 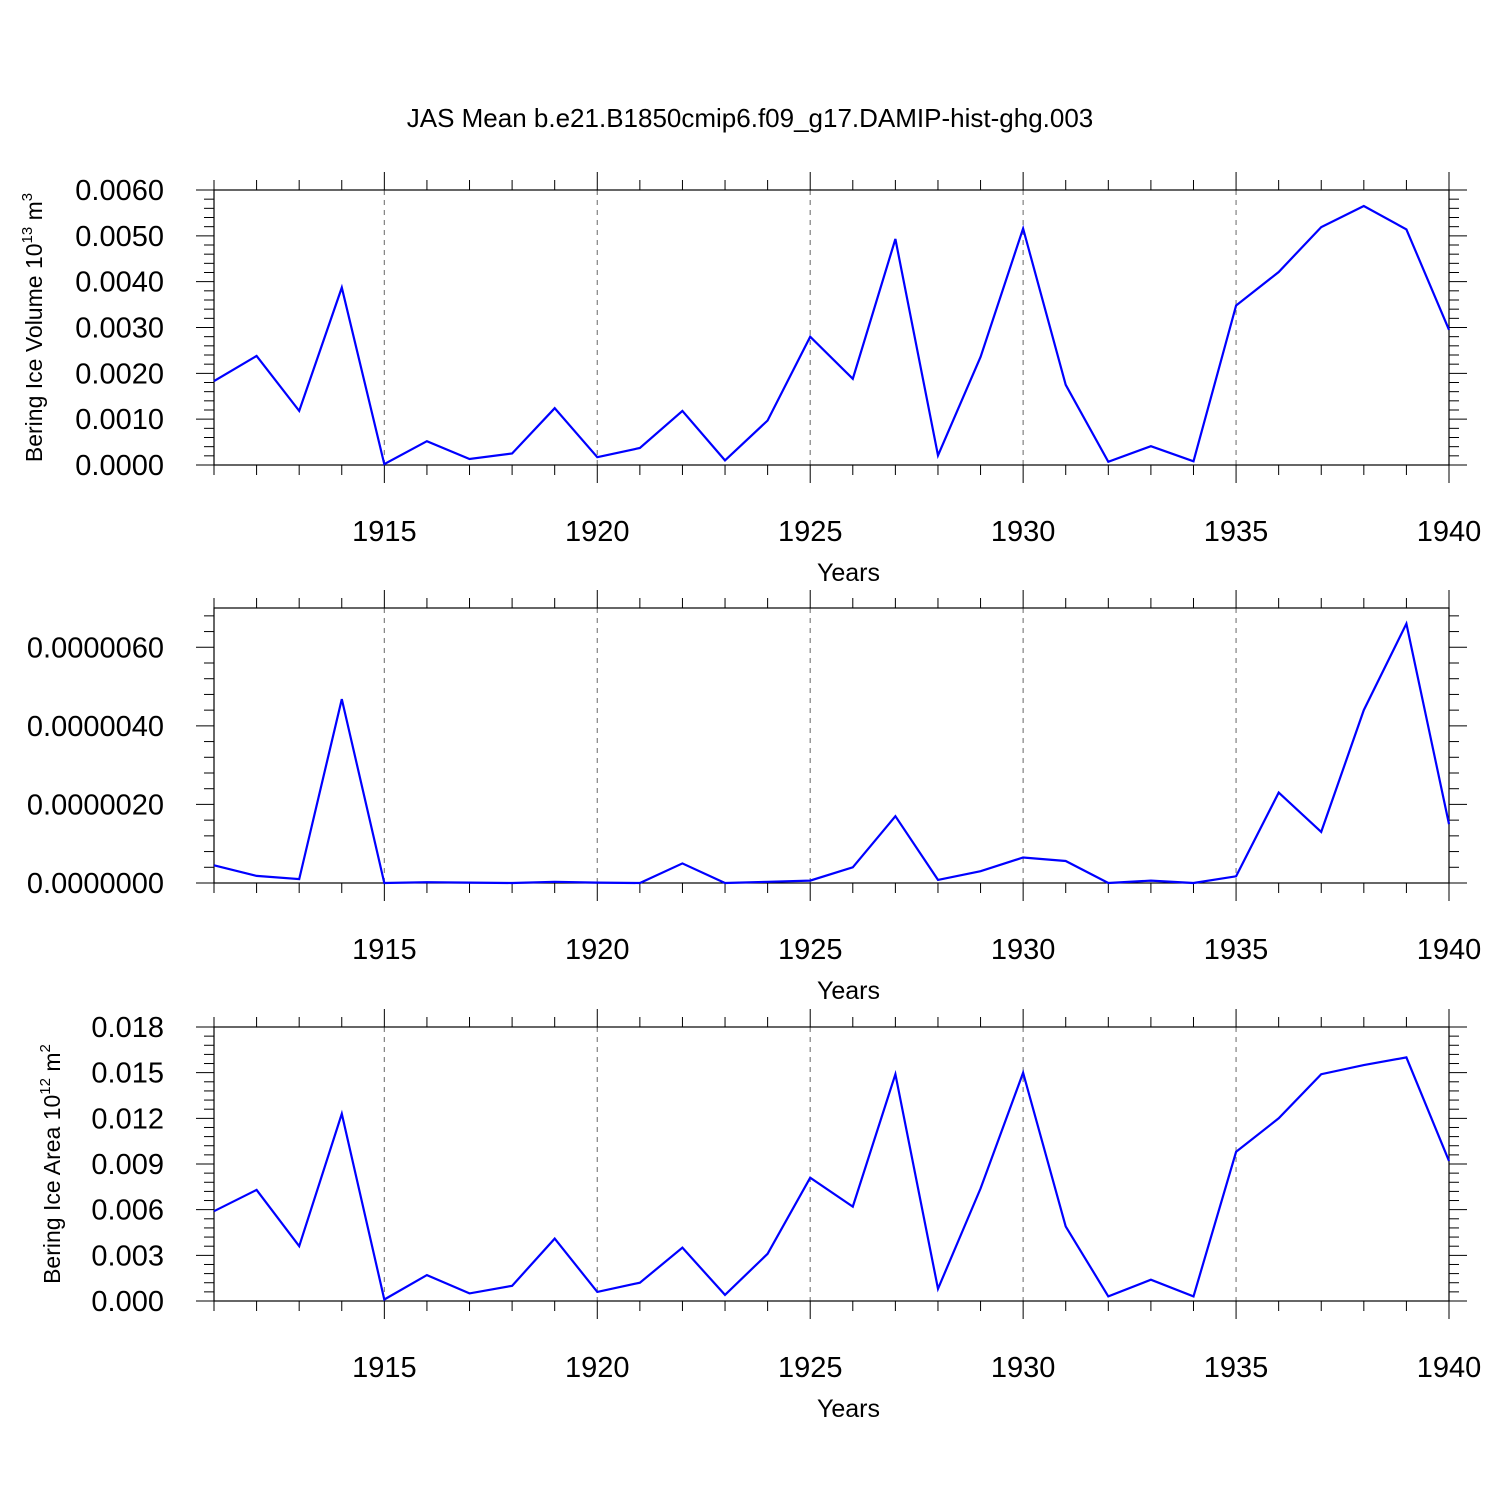 I want to click on y-tick-label: 0.0050, so click(x=119, y=237).